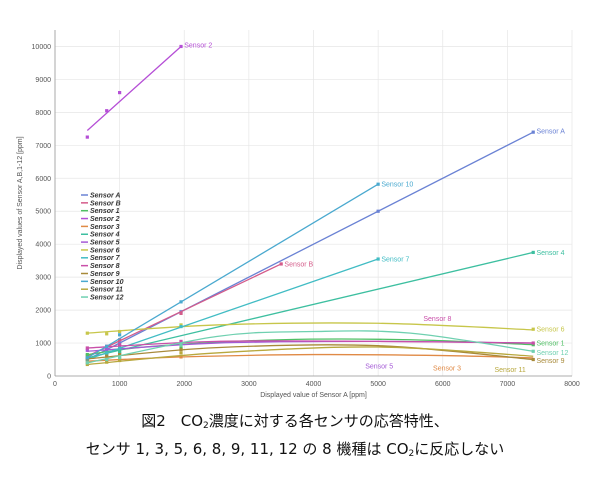  I want to click on series-label-sensor-5: Sensor 5, so click(379, 367).